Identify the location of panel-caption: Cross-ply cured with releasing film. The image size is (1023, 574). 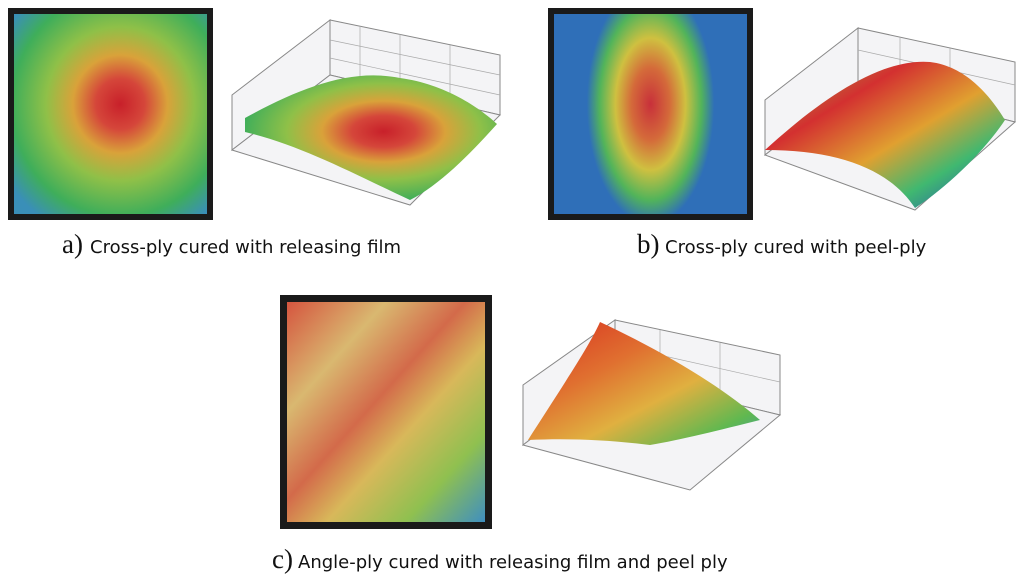
(245, 247).